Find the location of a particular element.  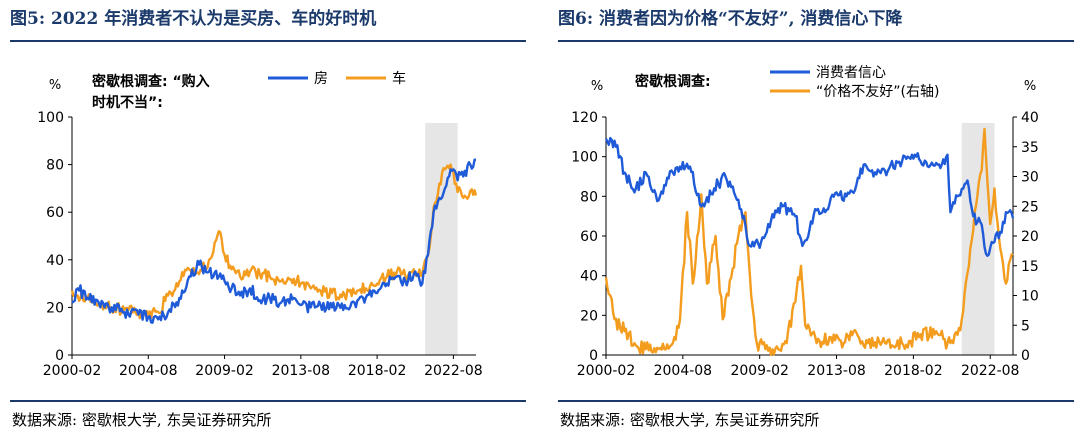

y-tick-label-right: 30 is located at coordinates (1030, 178).